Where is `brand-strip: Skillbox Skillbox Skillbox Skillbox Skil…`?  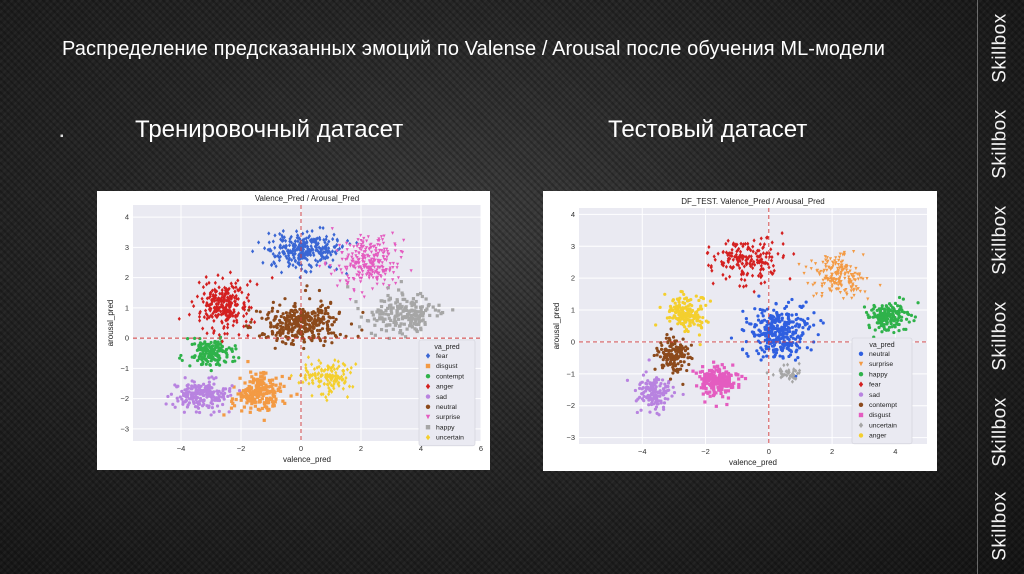 brand-strip: Skillbox Skillbox Skillbox Skillbox Skil… is located at coordinates (1000, 287).